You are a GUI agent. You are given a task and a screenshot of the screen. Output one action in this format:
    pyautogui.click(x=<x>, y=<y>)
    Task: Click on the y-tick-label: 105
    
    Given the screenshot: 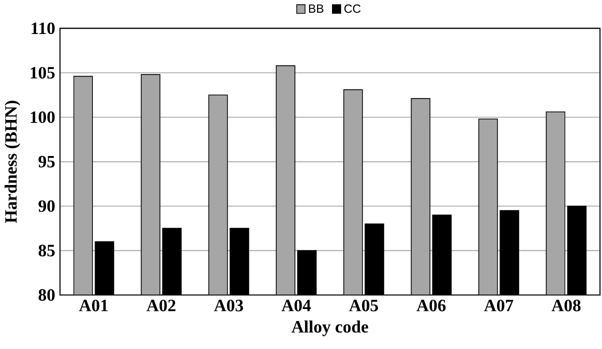 What is the action you would take?
    pyautogui.click(x=42, y=72)
    